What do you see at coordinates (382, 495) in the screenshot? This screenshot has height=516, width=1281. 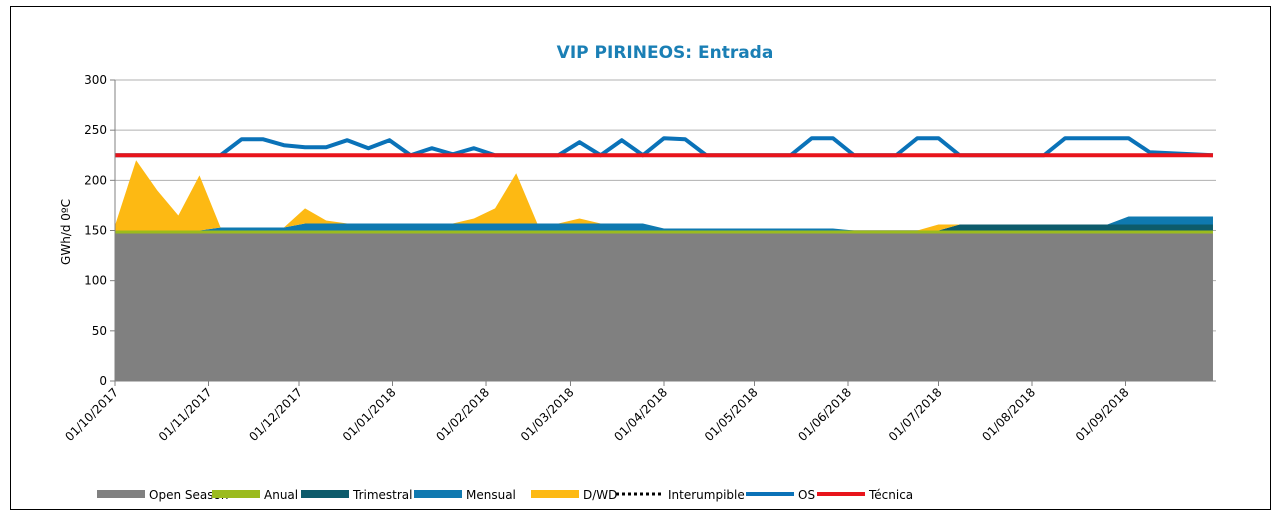 I see `legend-label: Trimestral` at bounding box center [382, 495].